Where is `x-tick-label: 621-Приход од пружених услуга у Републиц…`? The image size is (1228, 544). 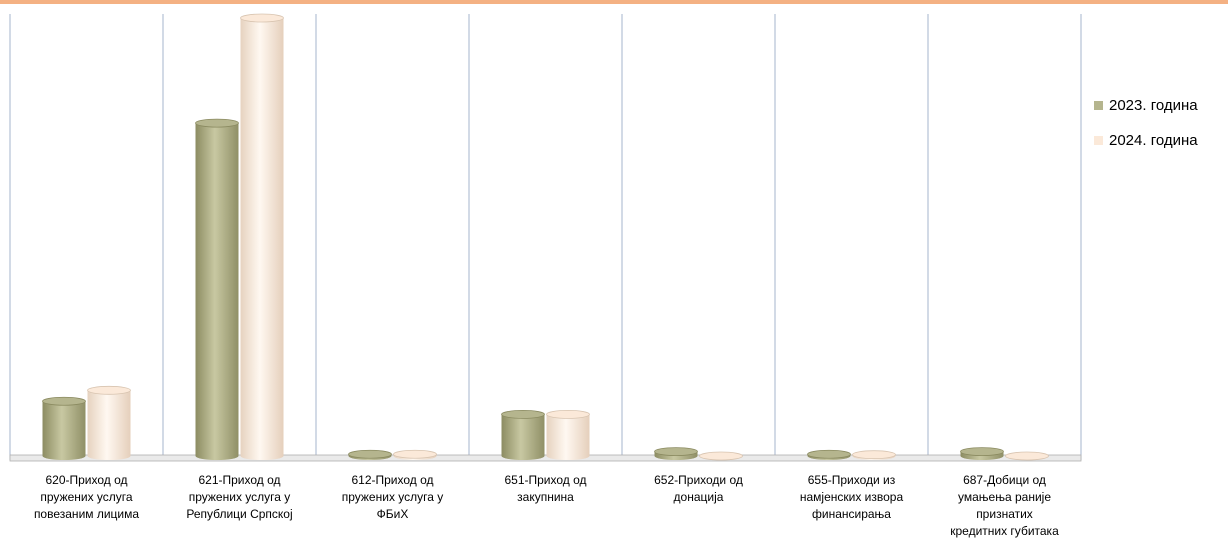
x-tick-label: 621-Приход од пружених услуга у Републиц… is located at coordinates (239, 497).